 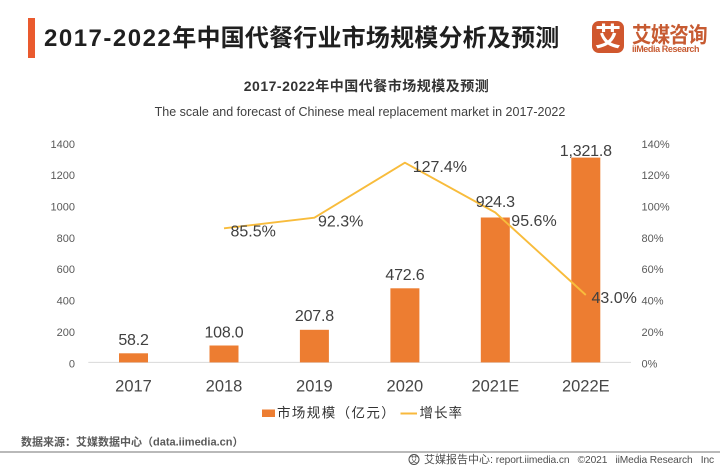 What do you see at coordinates (586, 149) in the screenshot?
I see `svg-text: 1,321.8` at bounding box center [586, 149].